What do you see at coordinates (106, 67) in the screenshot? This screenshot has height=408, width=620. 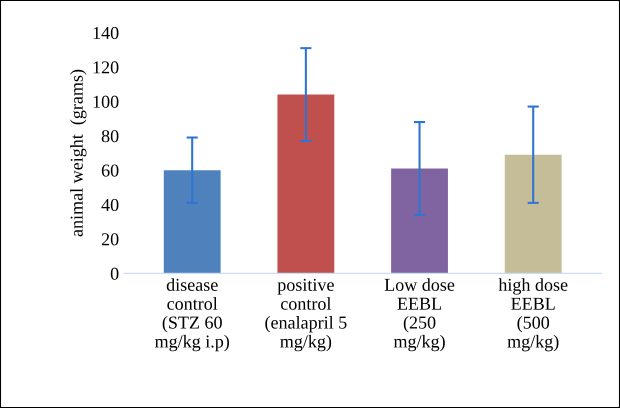 I see `y-tick-label: 120` at bounding box center [106, 67].